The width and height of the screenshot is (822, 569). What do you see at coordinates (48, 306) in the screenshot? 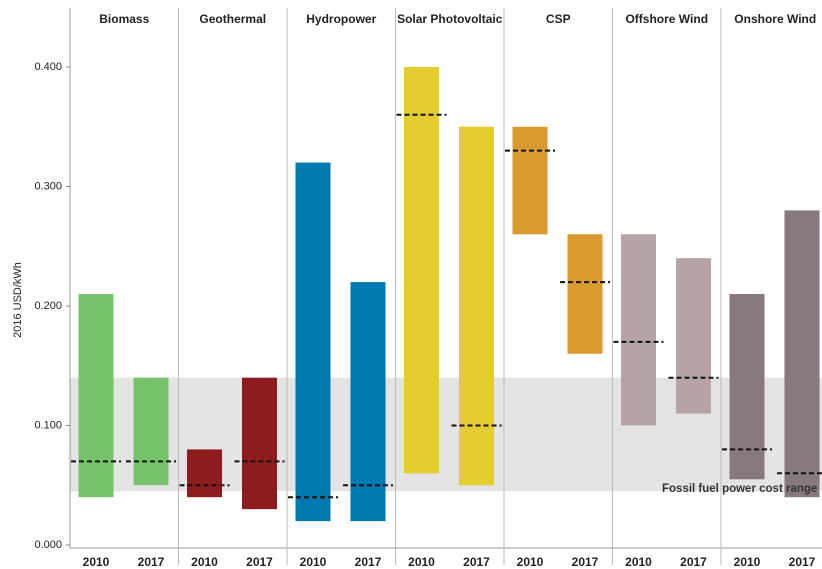
I see `y-tick-label: 0.200` at bounding box center [48, 306].